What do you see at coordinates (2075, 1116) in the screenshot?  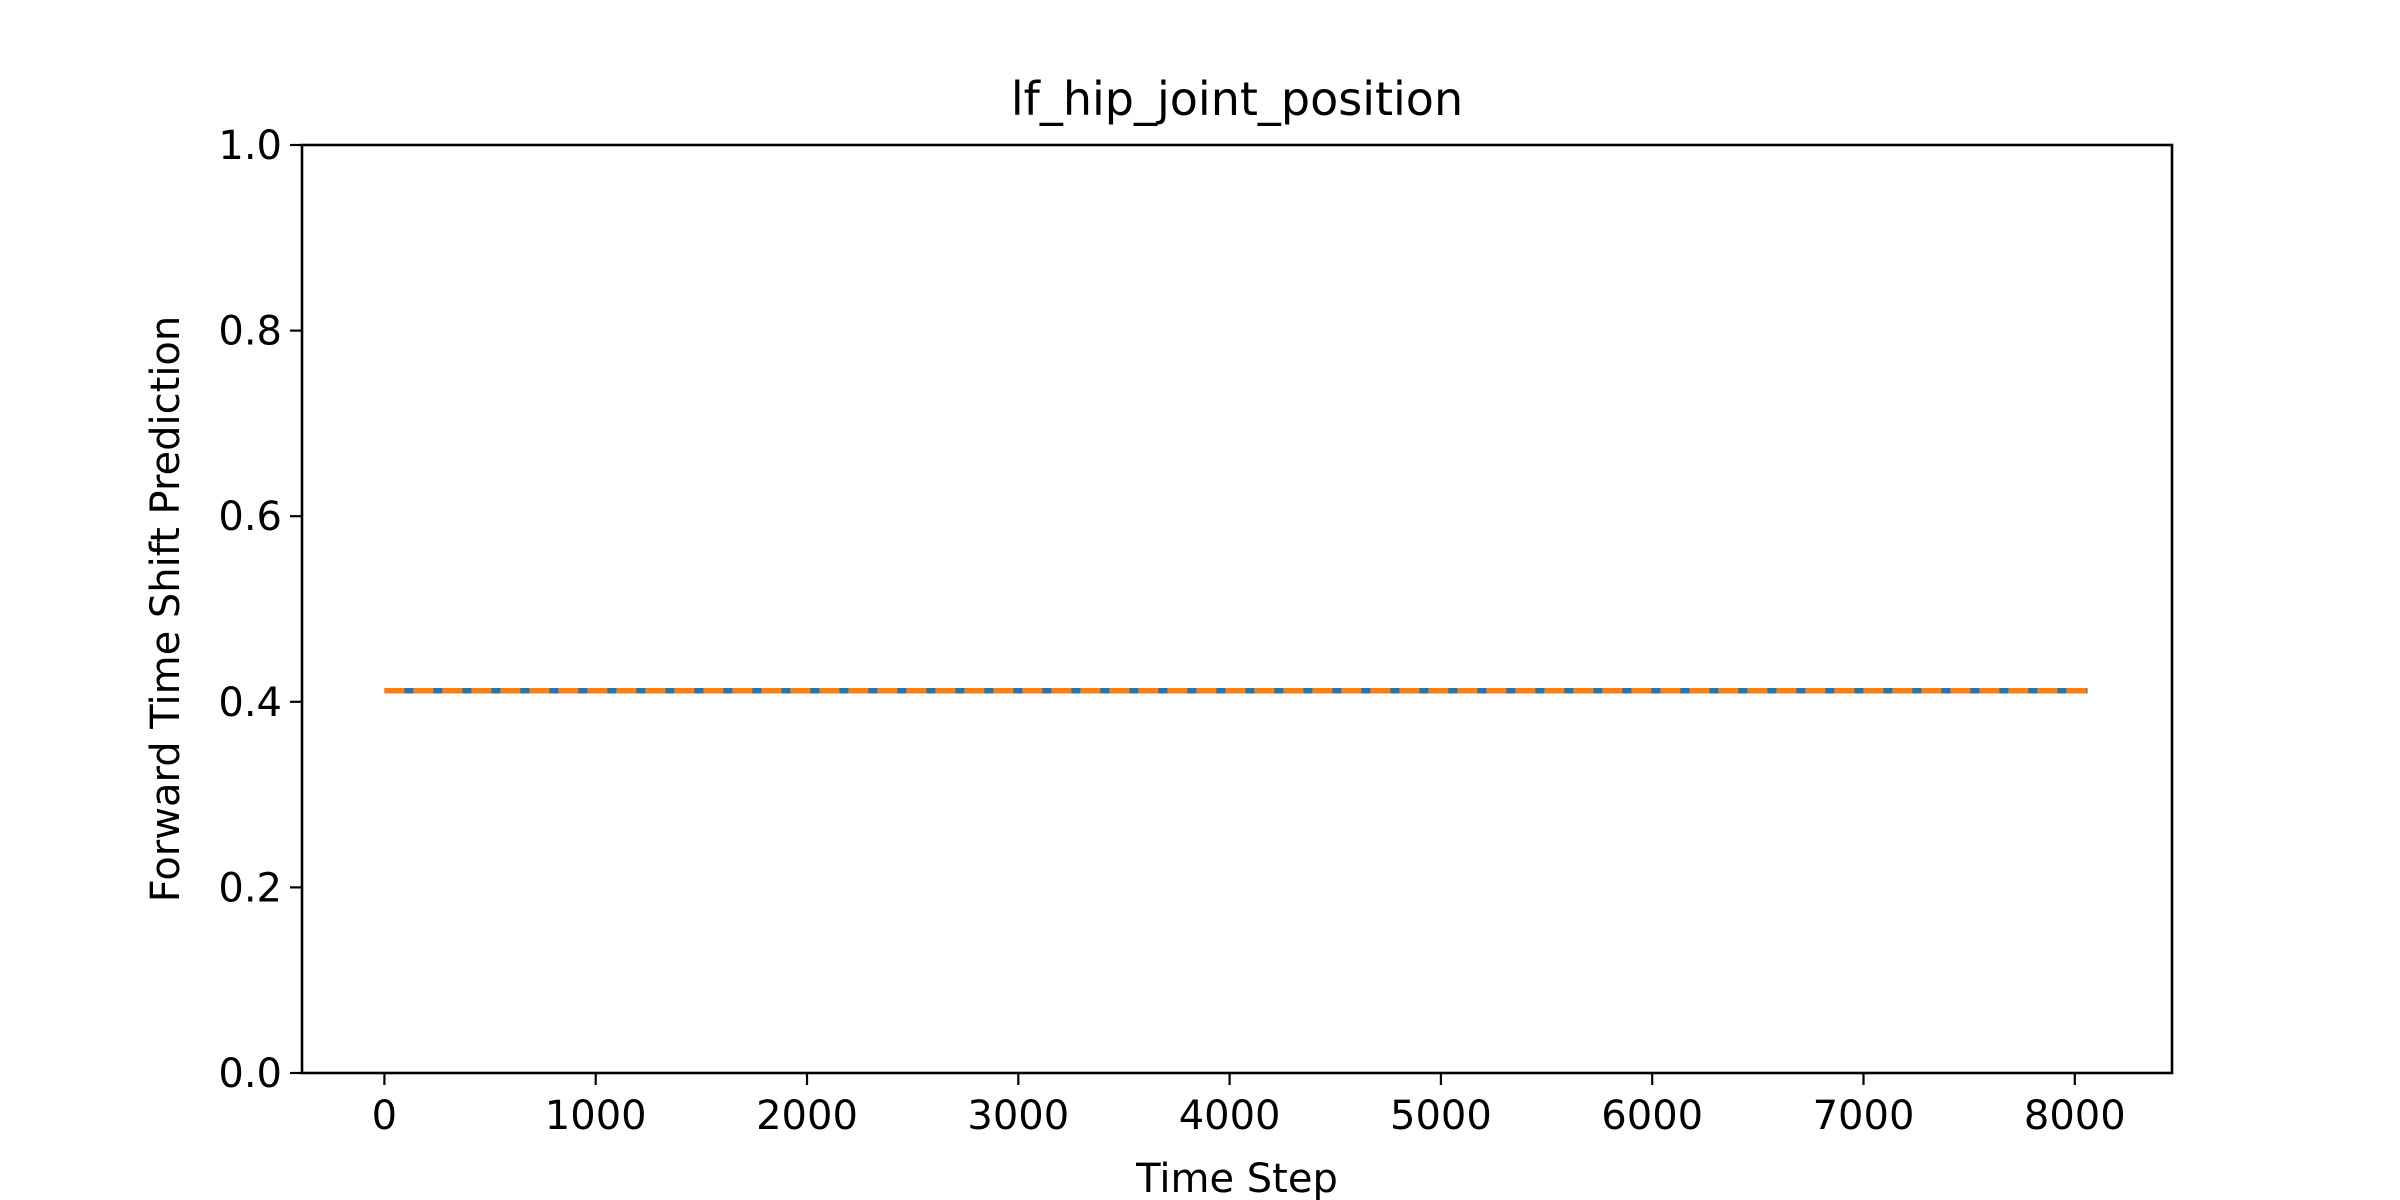 I see `x-tick-label: 8000` at bounding box center [2075, 1116].